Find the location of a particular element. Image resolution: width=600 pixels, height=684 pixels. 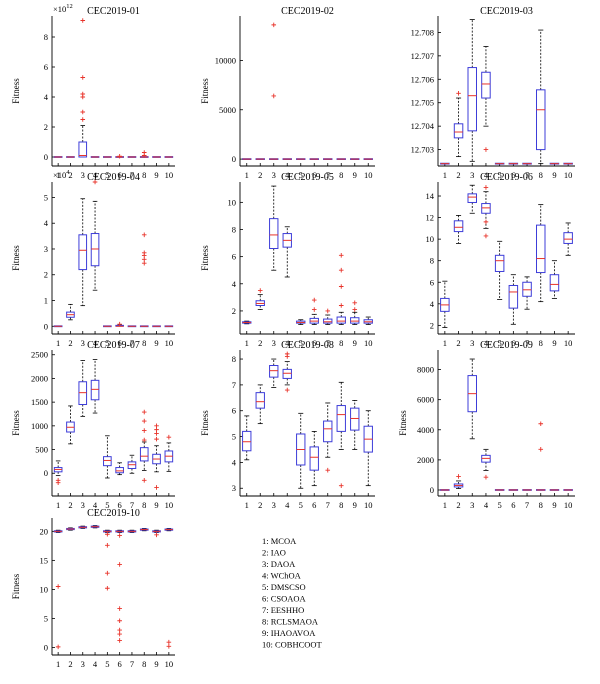

y-tick-label: 20 is located at coordinates (44, 531).